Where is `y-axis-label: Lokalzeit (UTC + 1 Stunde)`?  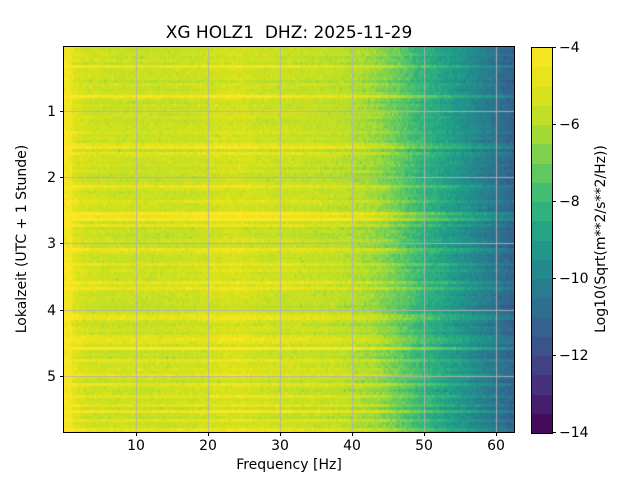 y-axis-label: Lokalzeit (UTC + 1 Stunde) is located at coordinates (22, 239).